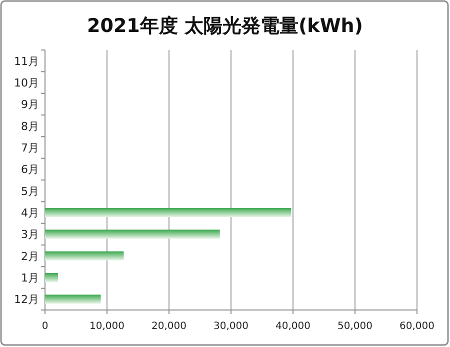  I want to click on y-tick-label: 6月, so click(30, 169).